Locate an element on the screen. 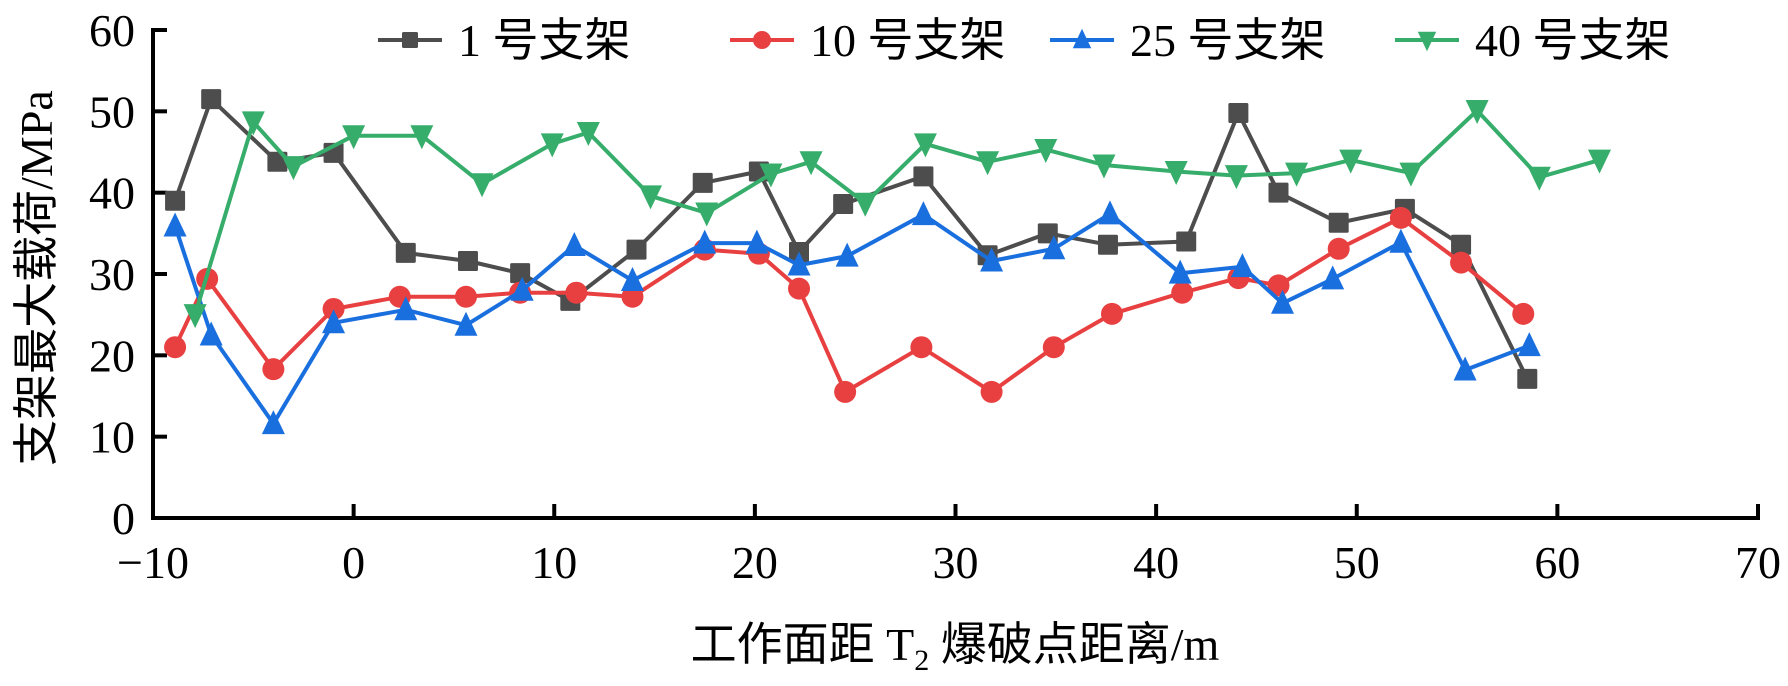  x-tick-label: −10 is located at coordinates (153, 562).